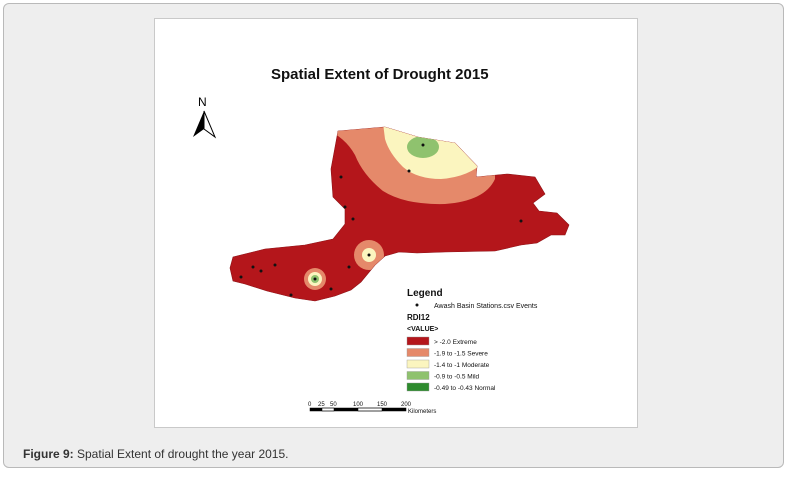 The width and height of the screenshot is (793, 478). Describe the element at coordinates (417, 305) in the screenshot. I see `station-legend-symbol` at that location.